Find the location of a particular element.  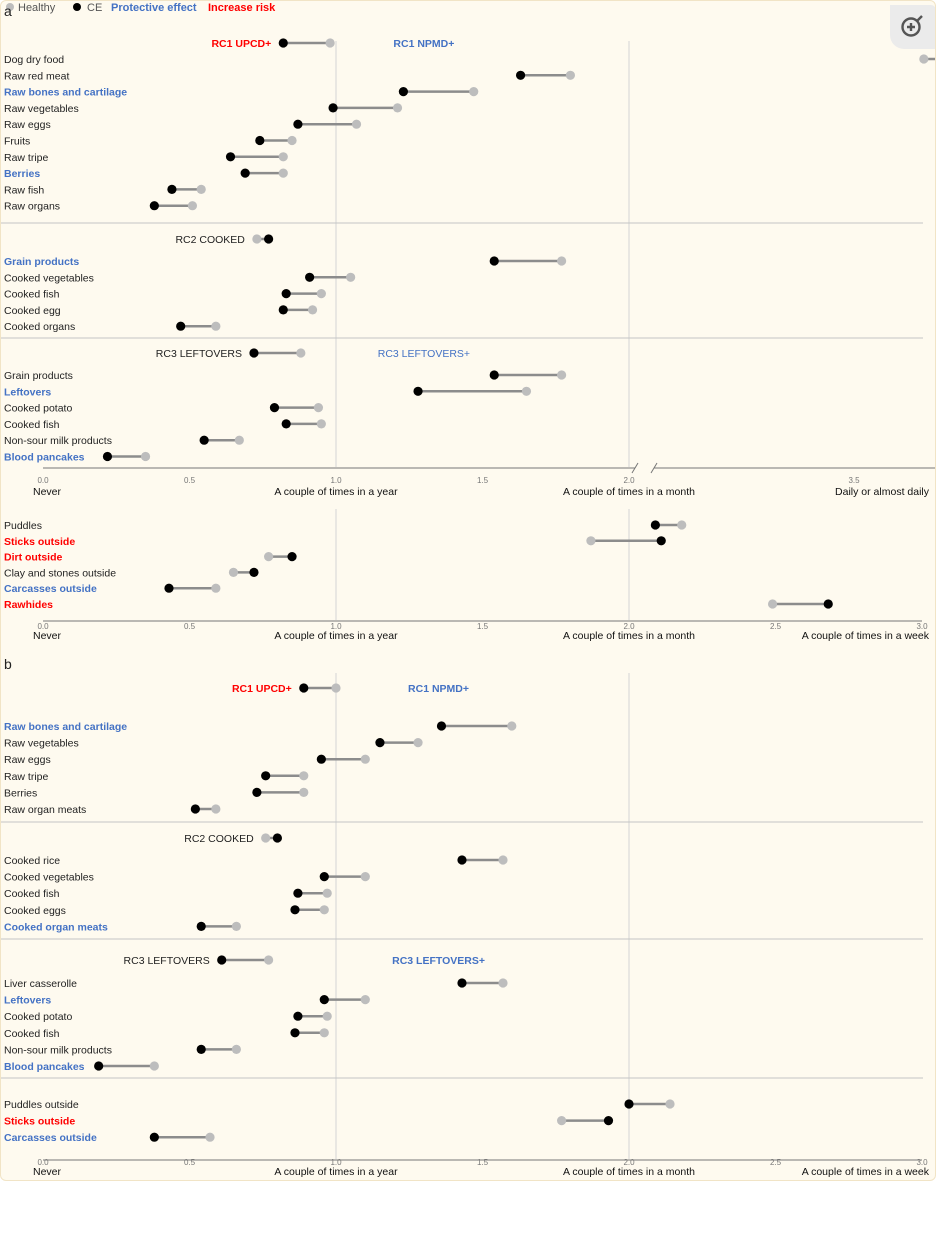

row-label: Cooked rice is located at coordinates (32, 861).